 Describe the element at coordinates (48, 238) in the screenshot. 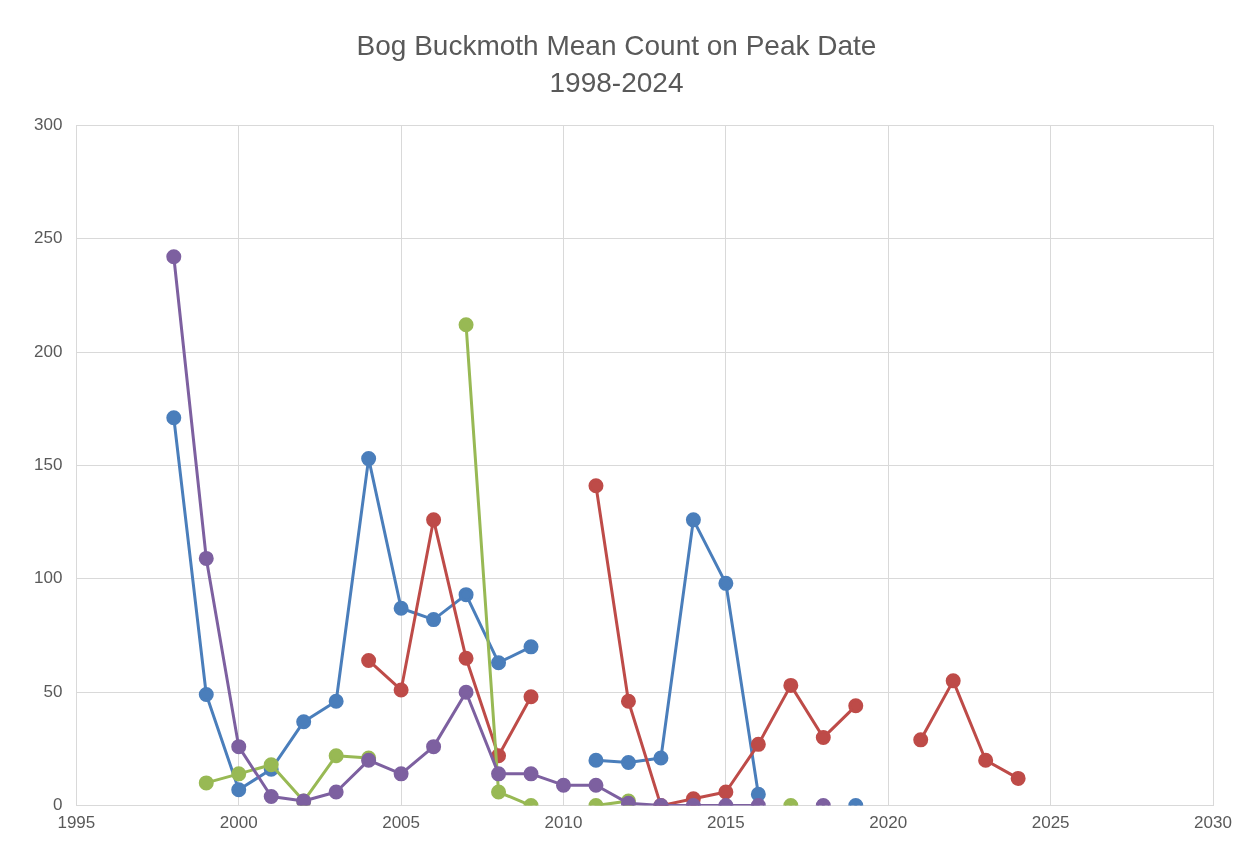

I see `y-tick-label: 250` at that location.